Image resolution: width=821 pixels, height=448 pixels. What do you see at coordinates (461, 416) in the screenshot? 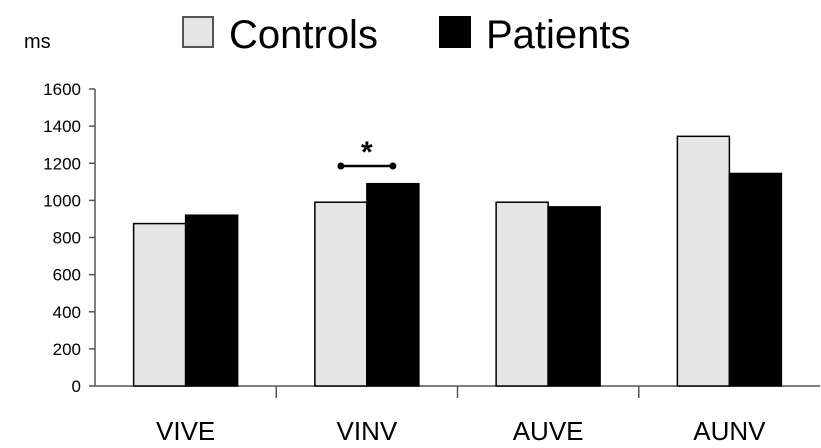
I see `x-ticks: VIVE VINV AUVE AUNV` at bounding box center [461, 416].